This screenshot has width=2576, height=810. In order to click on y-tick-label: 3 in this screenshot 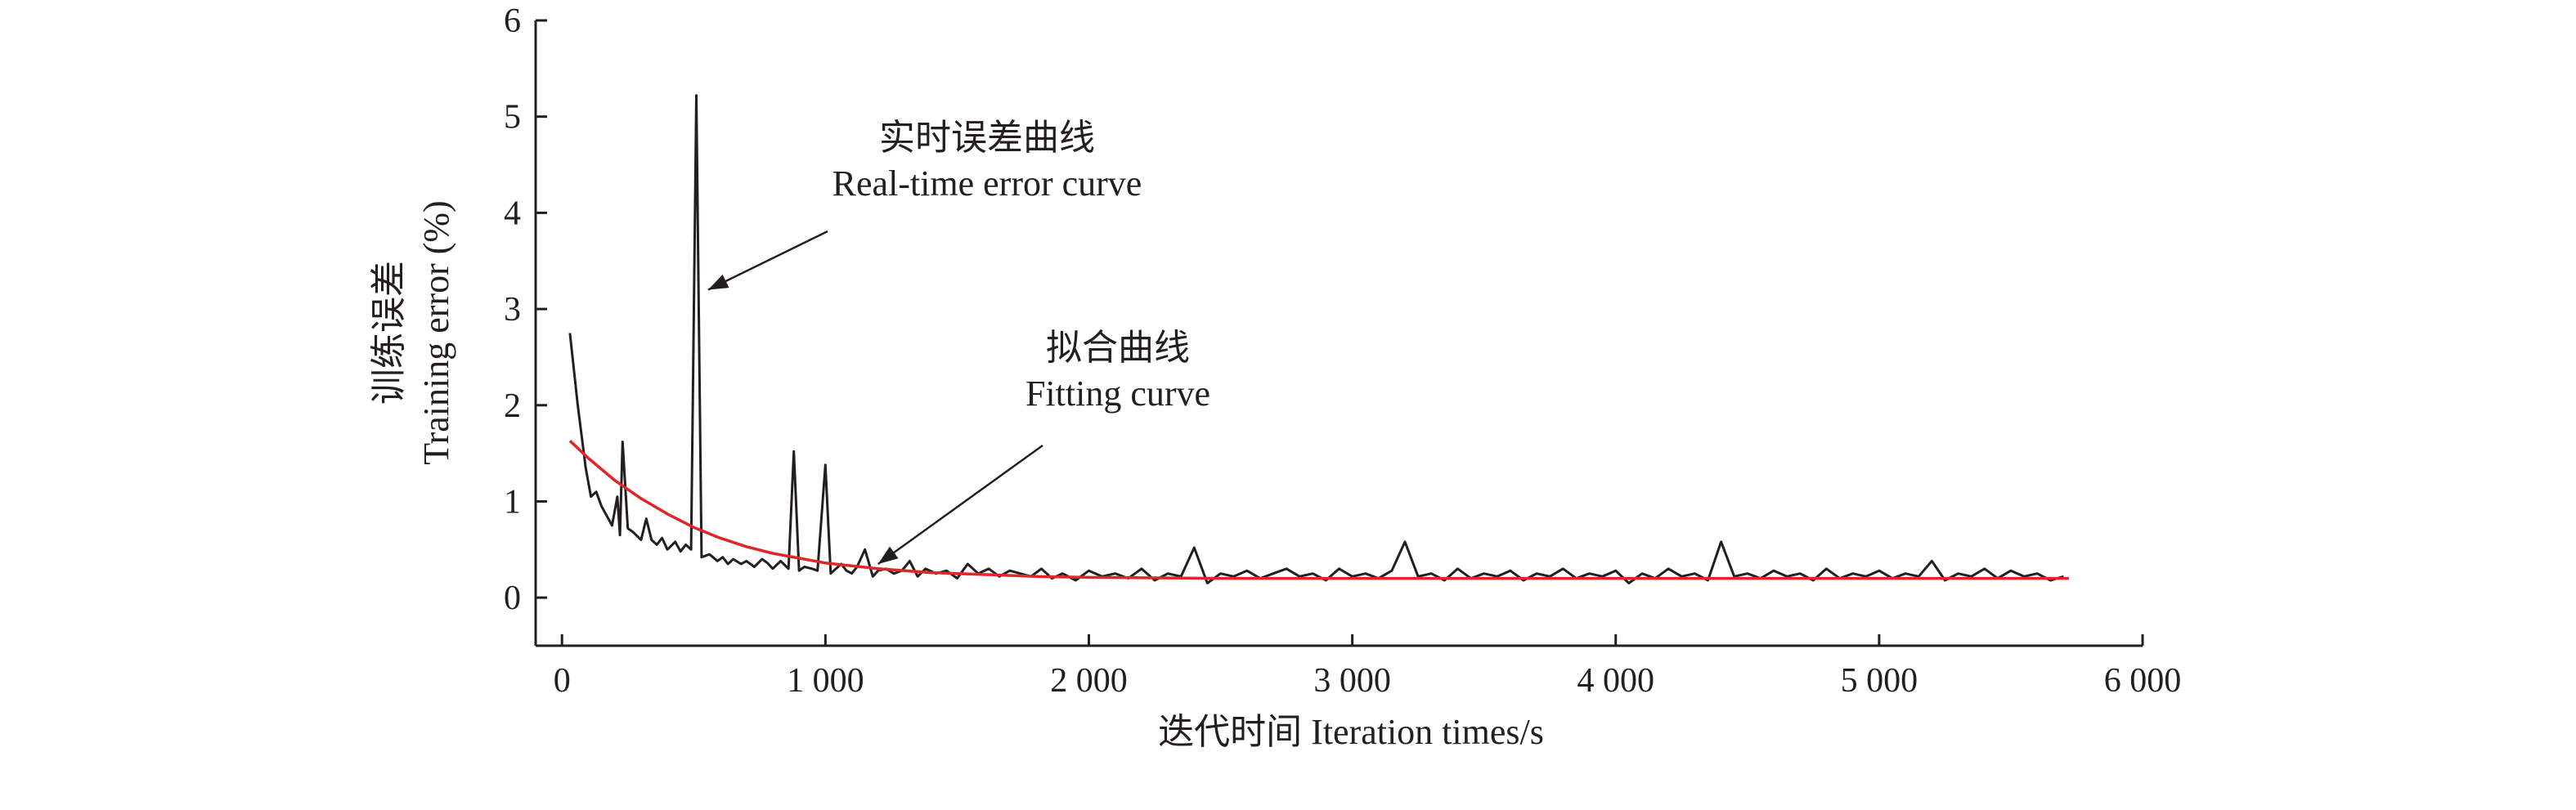, I will do `click(512, 310)`.